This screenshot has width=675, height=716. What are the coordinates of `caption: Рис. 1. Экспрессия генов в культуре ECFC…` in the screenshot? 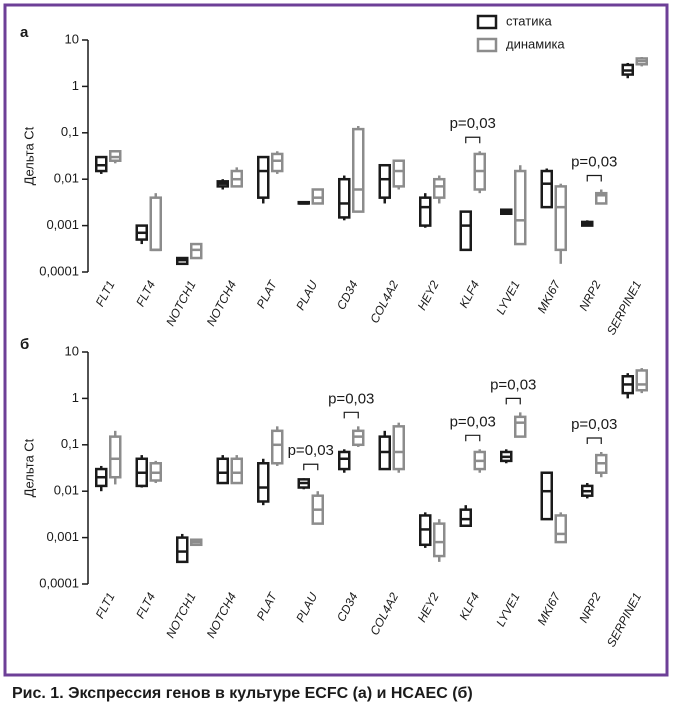 It's located at (242, 693).